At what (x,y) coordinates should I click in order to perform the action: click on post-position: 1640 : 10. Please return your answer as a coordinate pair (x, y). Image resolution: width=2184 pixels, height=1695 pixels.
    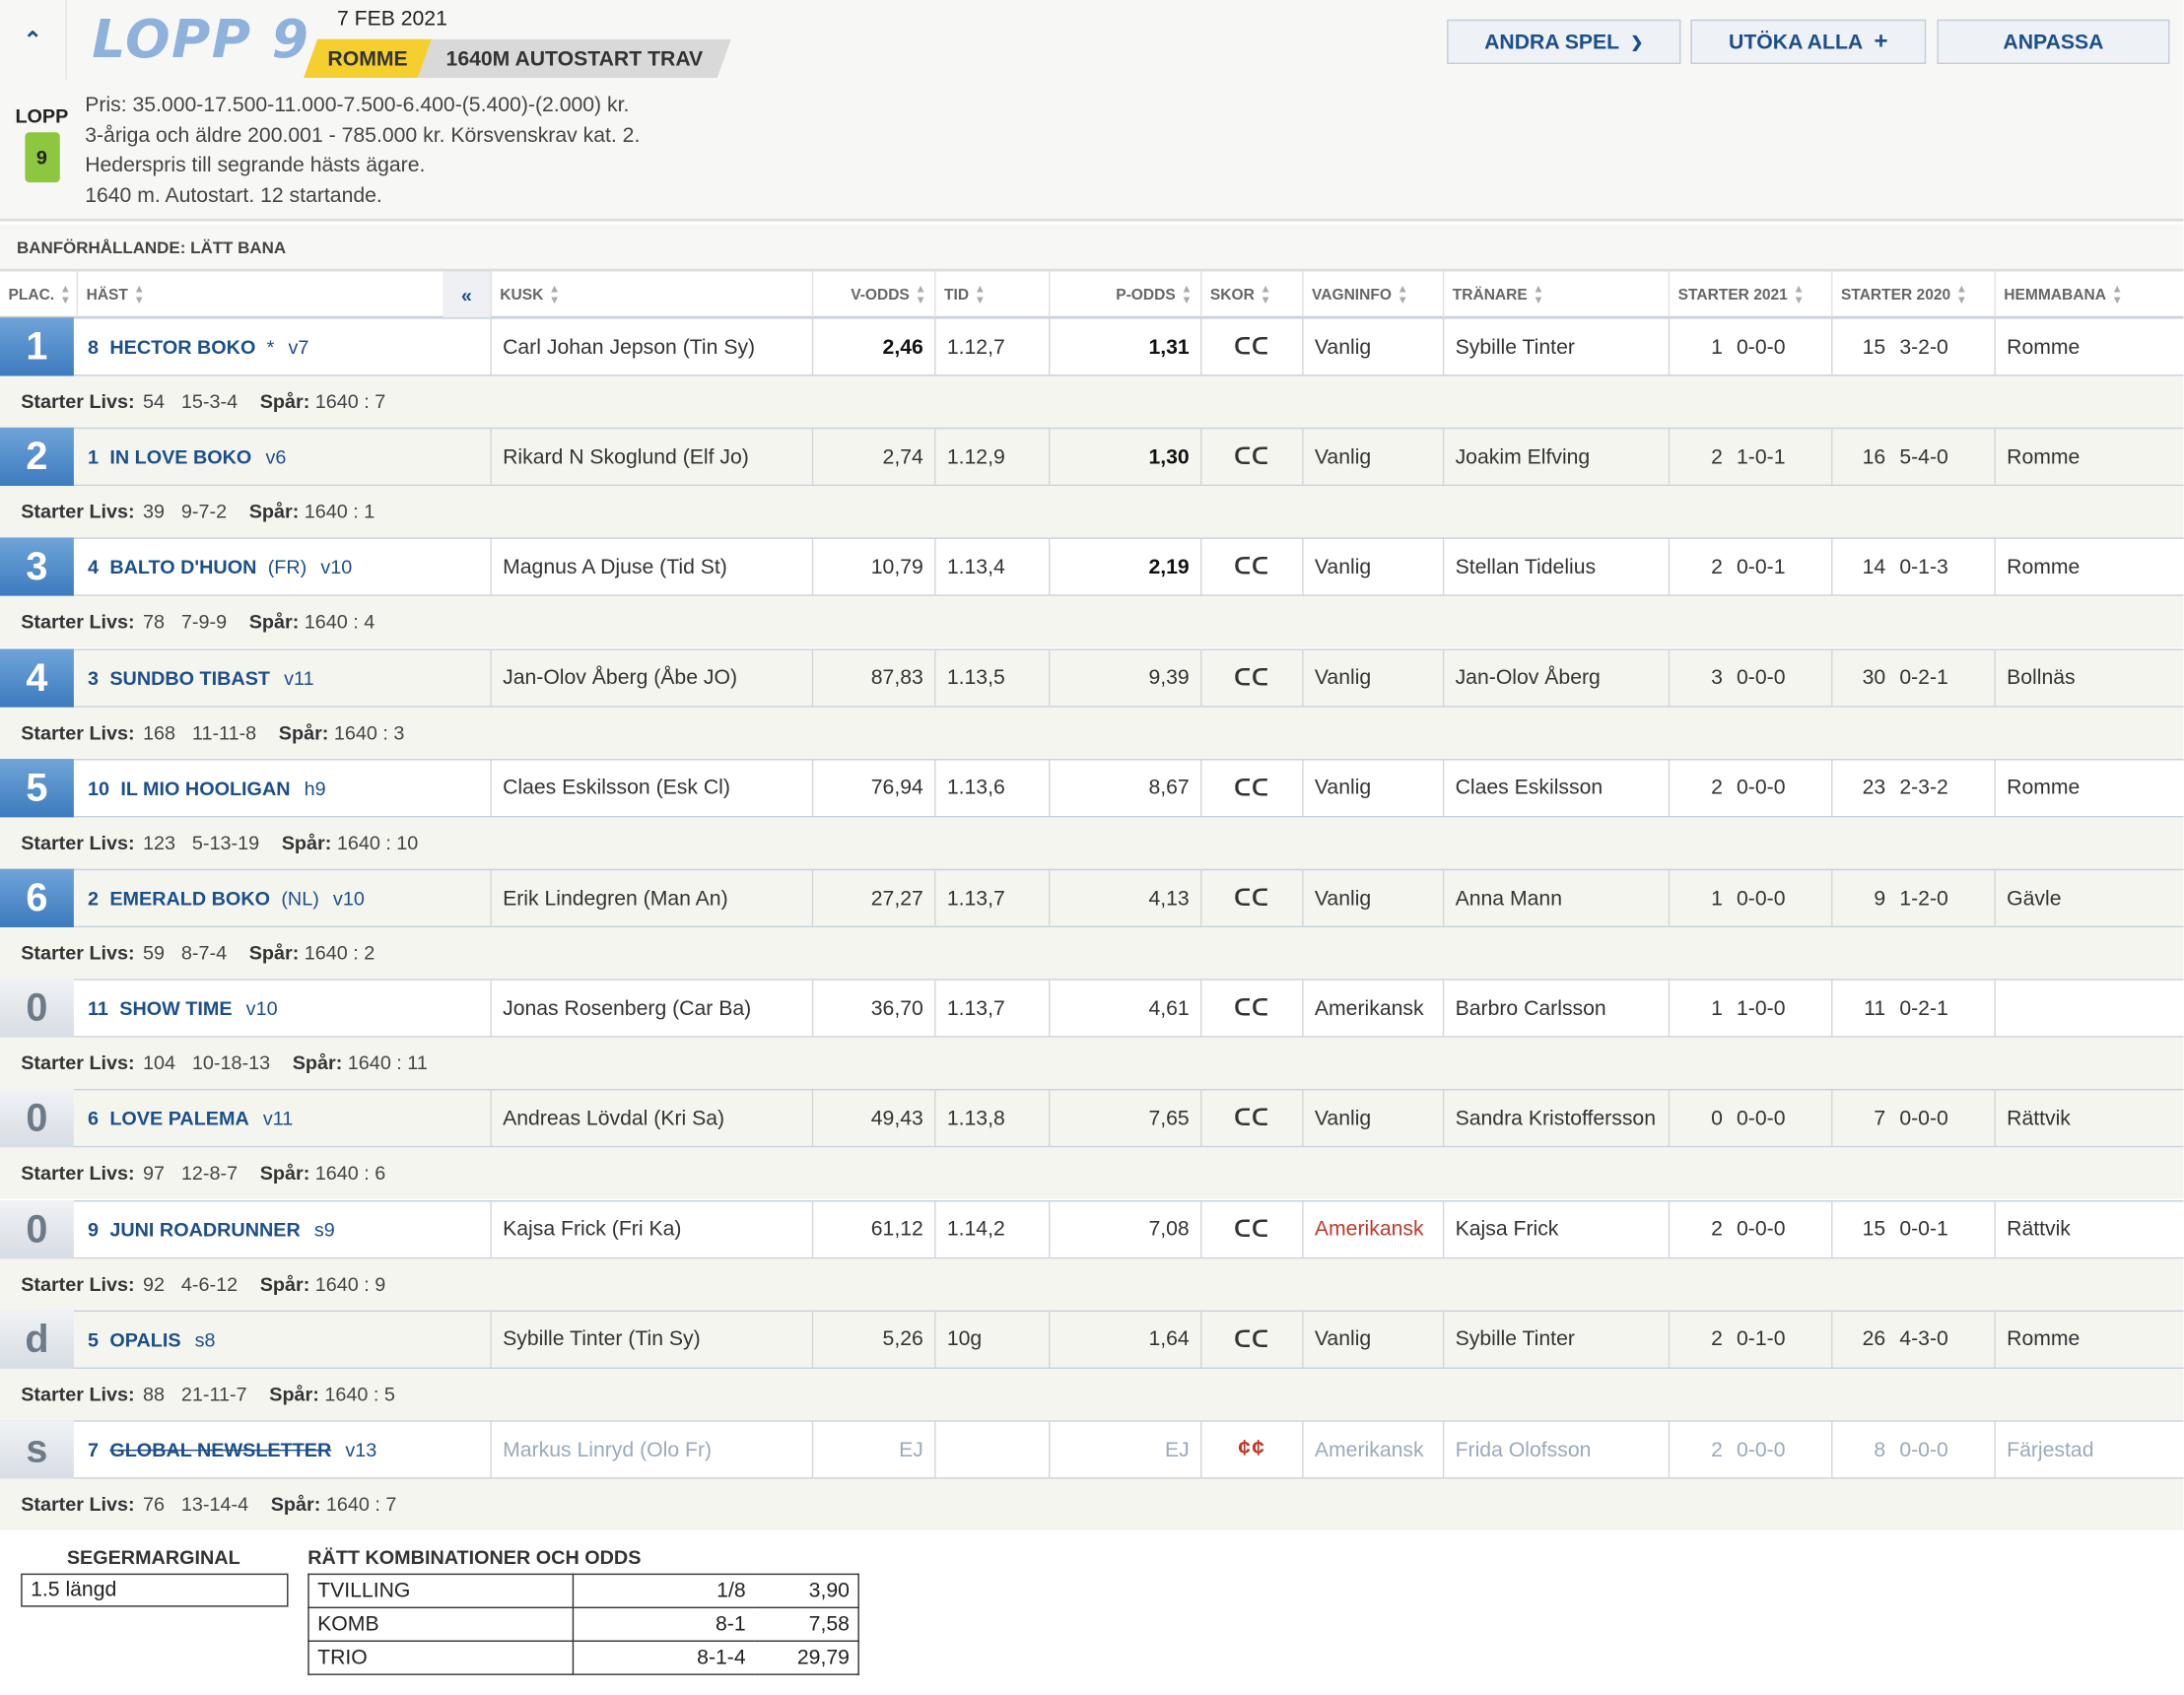
    Looking at the image, I should click on (377, 842).